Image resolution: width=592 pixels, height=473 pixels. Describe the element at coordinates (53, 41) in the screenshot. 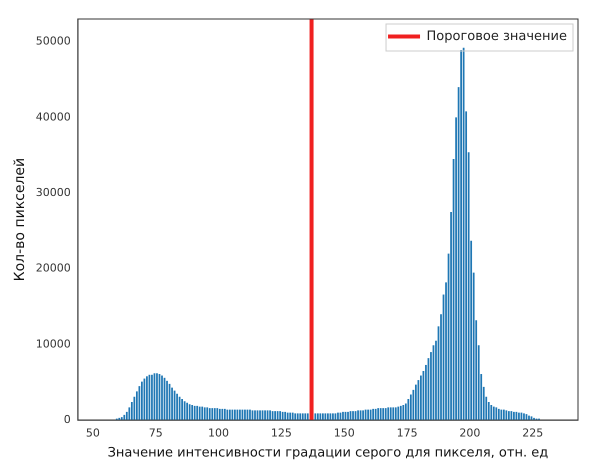

I see `y-tick-label: 50000` at that location.